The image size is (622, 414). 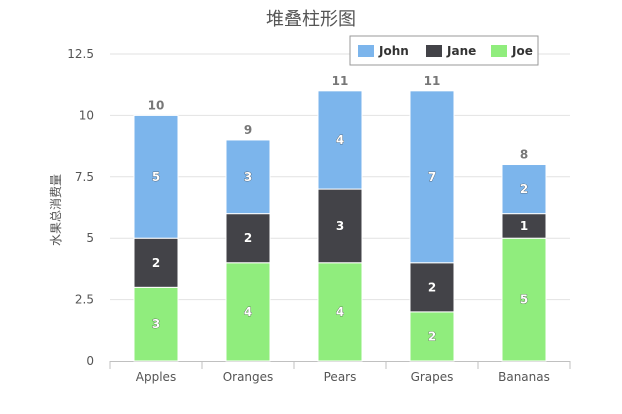 I want to click on bar-jane-pears, so click(x=340, y=226).